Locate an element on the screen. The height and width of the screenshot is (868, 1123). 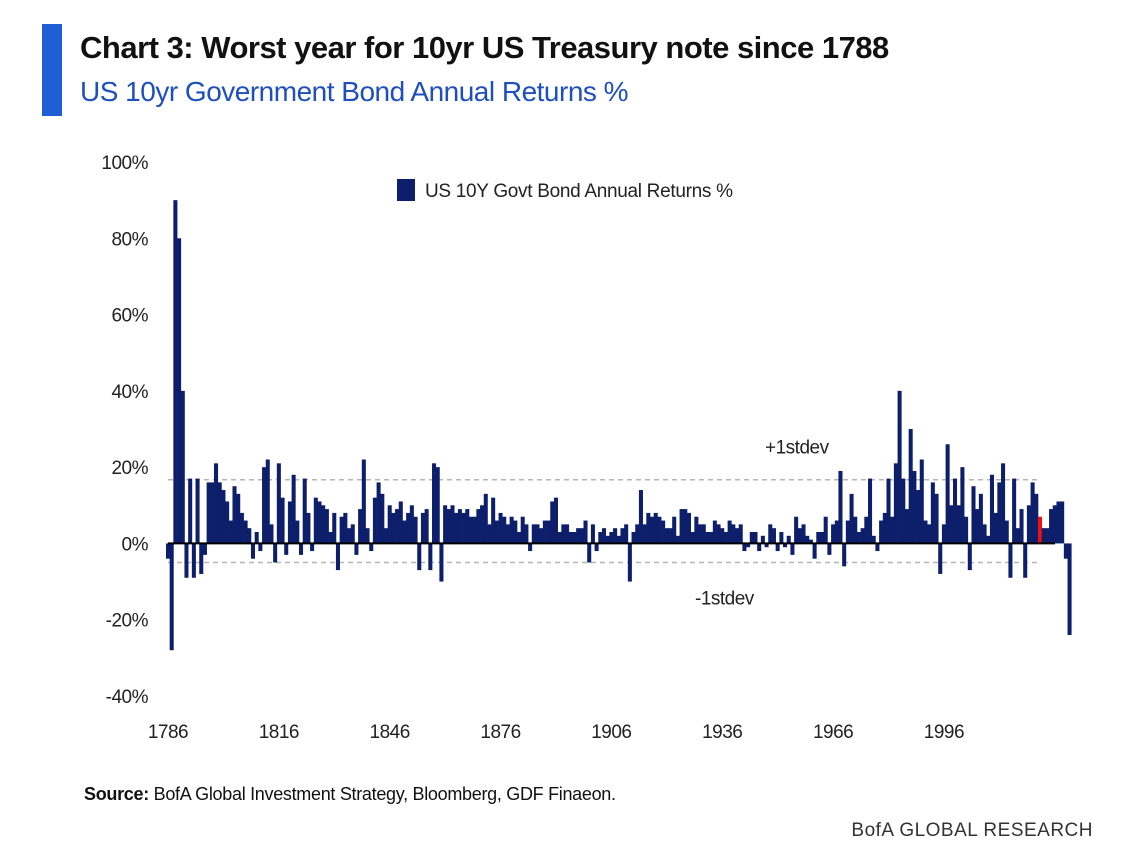
x-tick-label: 1966 is located at coordinates (833, 732).